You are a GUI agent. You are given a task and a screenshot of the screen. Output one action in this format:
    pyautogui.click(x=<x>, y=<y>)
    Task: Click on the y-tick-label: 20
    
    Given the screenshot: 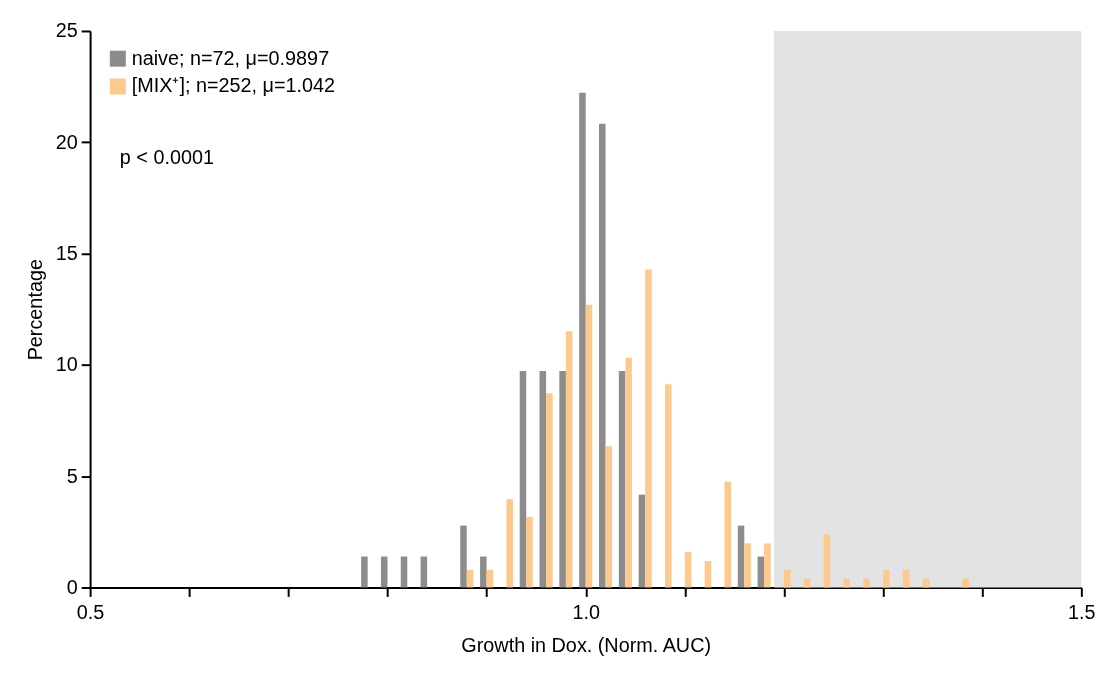 What is the action you would take?
    pyautogui.click(x=66, y=141)
    